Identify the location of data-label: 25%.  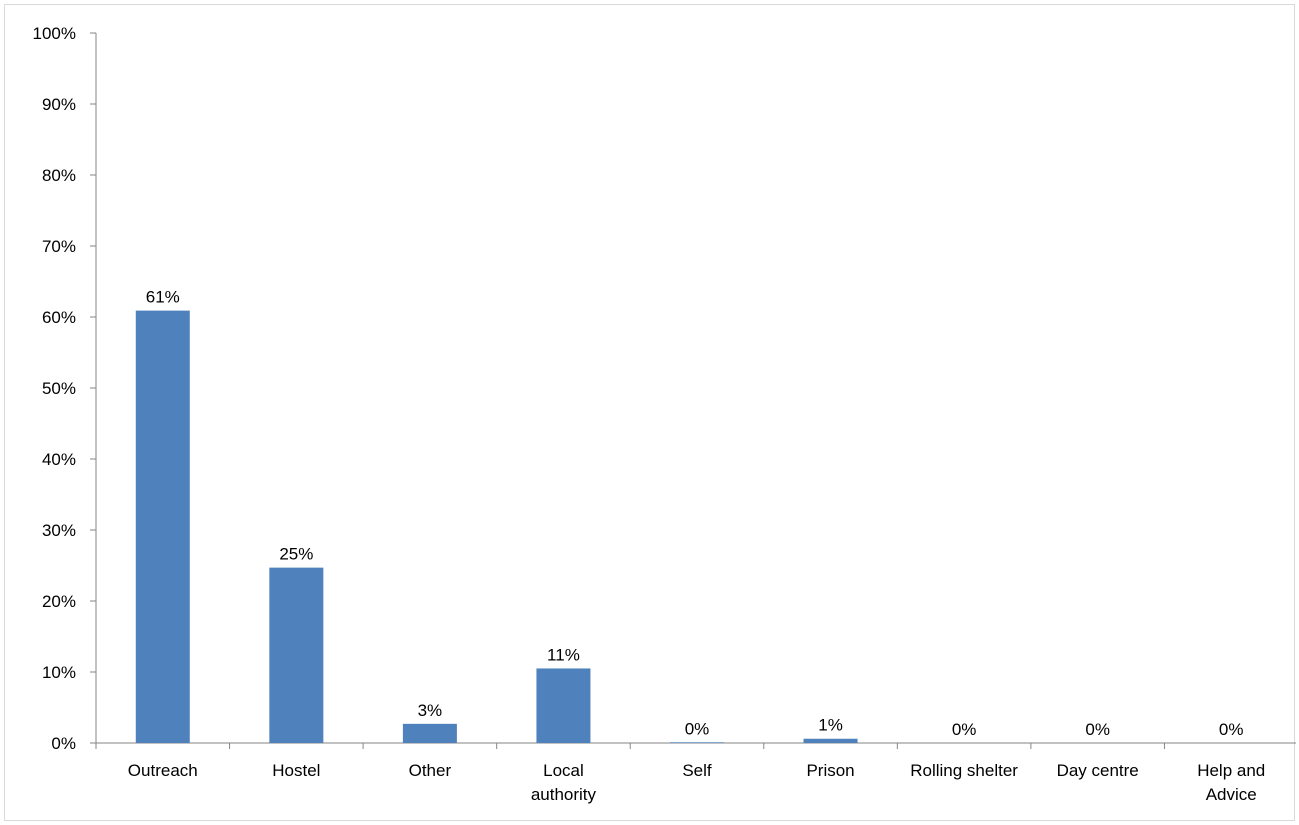
(296, 554).